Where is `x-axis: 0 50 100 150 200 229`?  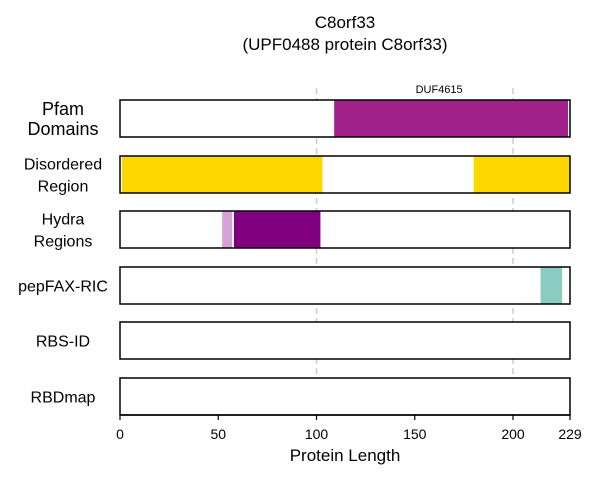 x-axis: 0 50 100 150 200 229 is located at coordinates (349, 428).